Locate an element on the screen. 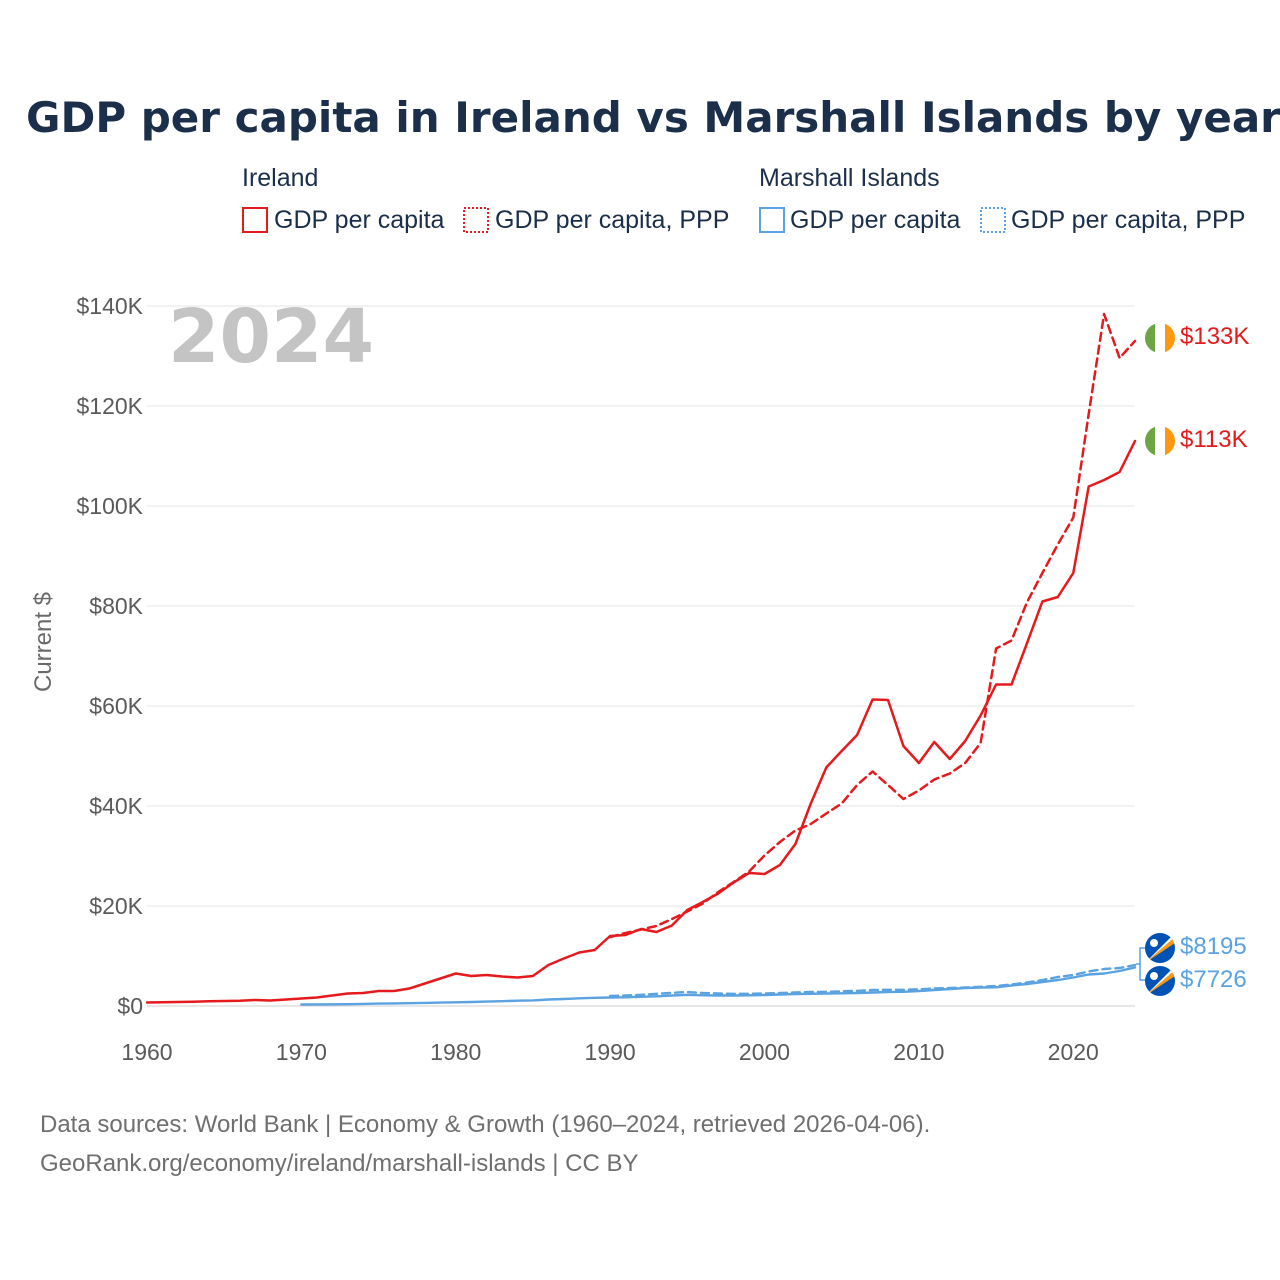 The height and width of the screenshot is (1280, 1280). legend-label-ireland-ppp: GDP per capita, PPP is located at coordinates (612, 220).